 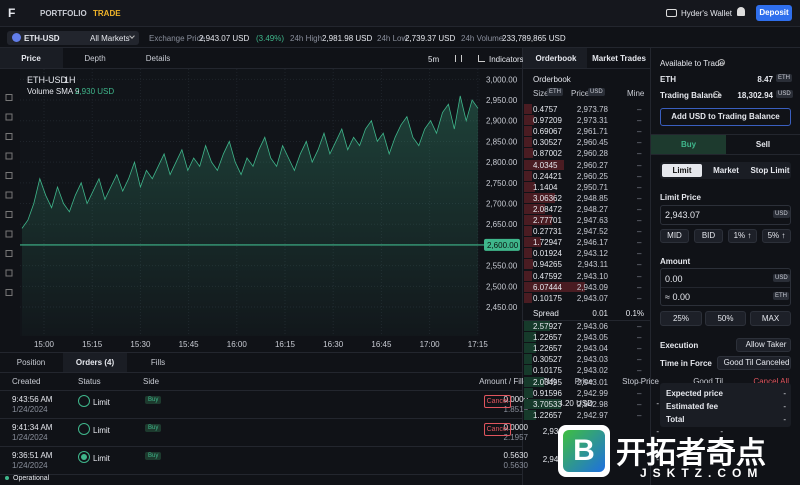 I want to click on chart-tab: Details, so click(x=158, y=58).